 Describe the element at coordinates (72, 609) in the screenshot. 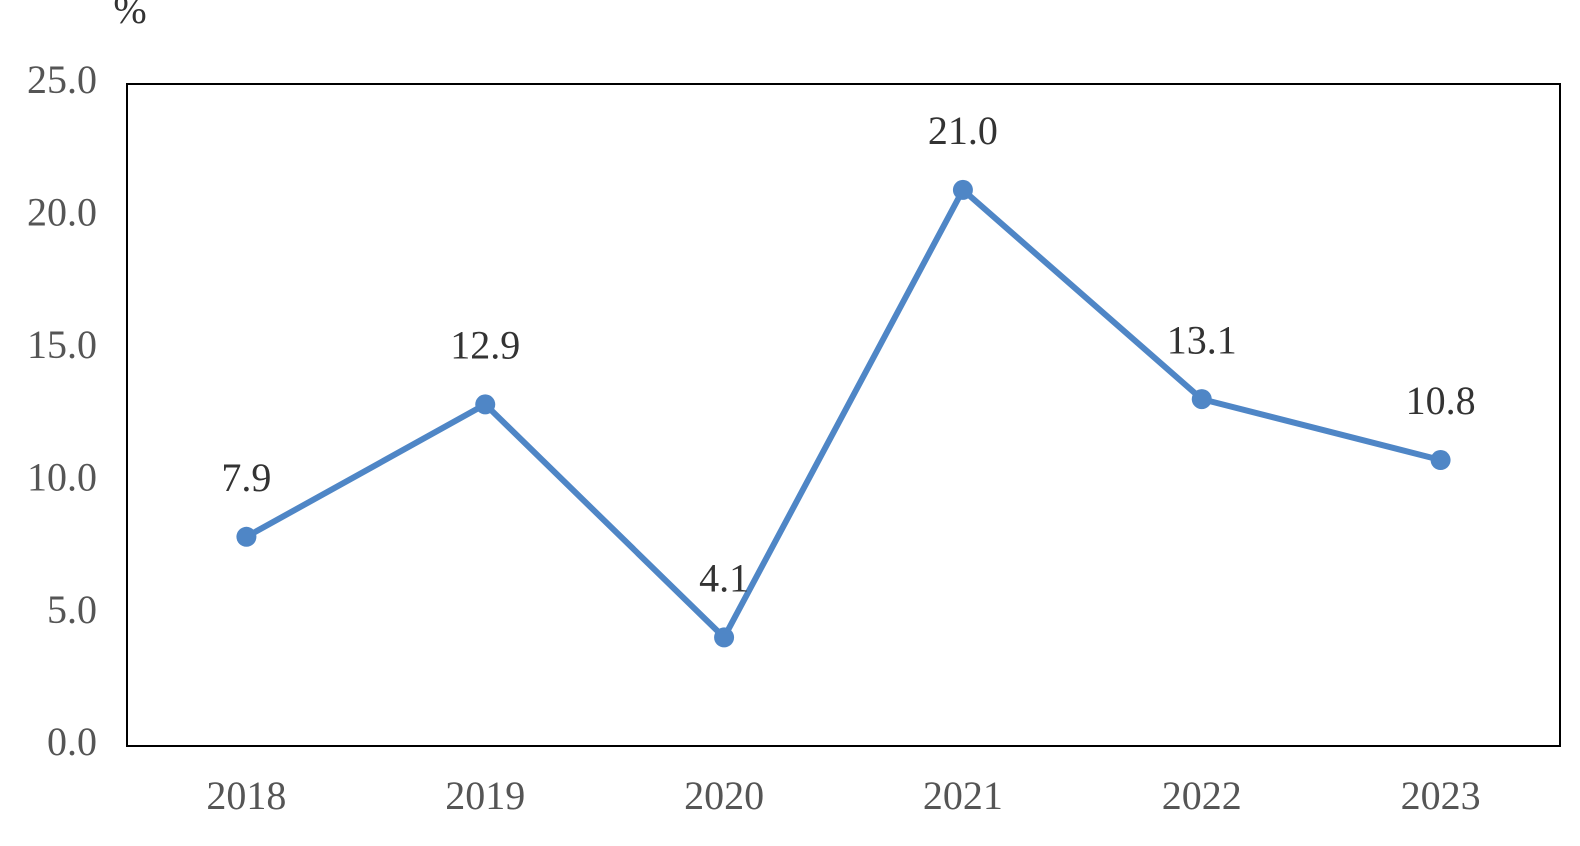

I see `y-tick-label: 5.0` at that location.